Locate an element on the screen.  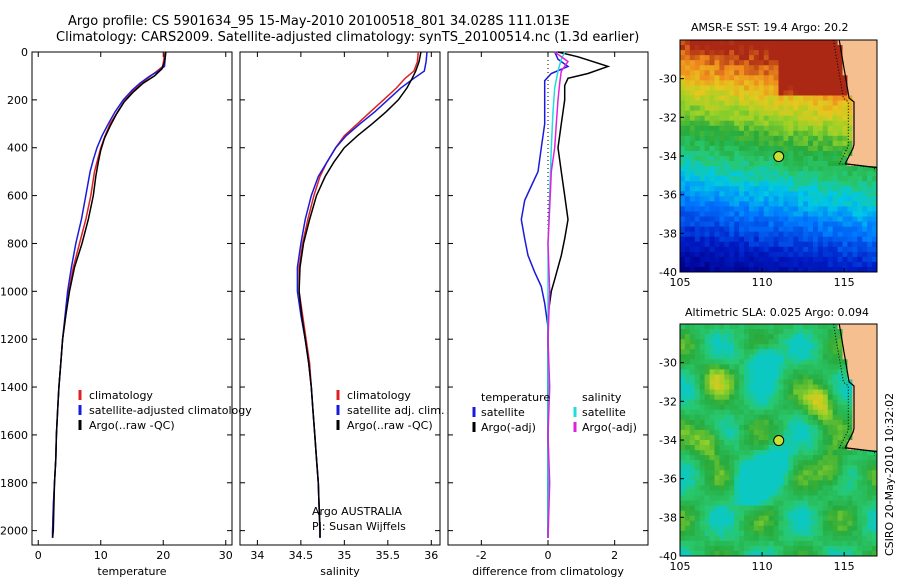
sal-legend-label: climatology is located at coordinates (379, 395).